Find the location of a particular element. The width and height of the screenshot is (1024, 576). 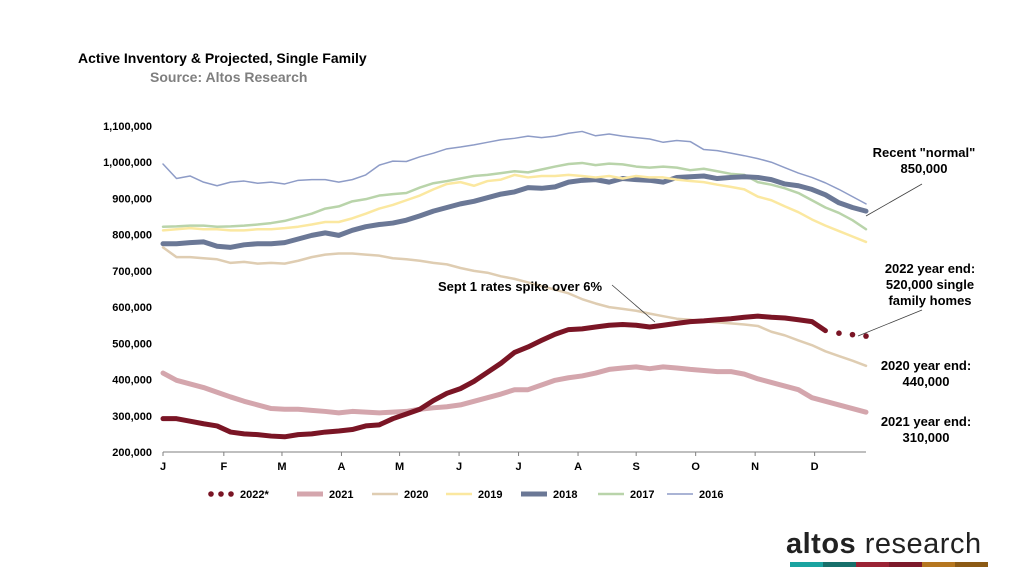

y-tick-label: 1,100,000 is located at coordinates (127, 127).